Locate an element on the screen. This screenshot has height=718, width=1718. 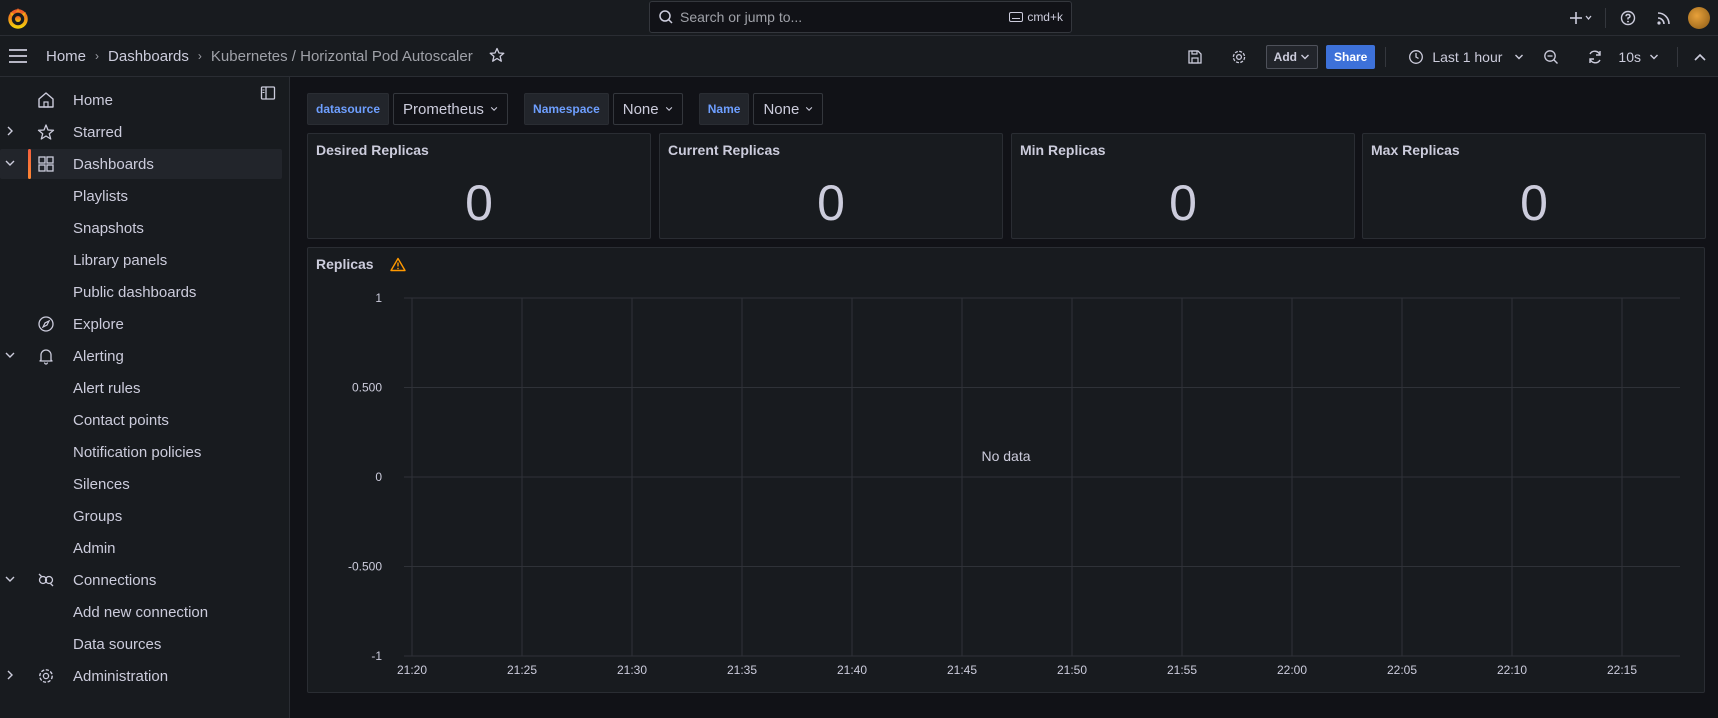
add-button: Add is located at coordinates (1291, 56).